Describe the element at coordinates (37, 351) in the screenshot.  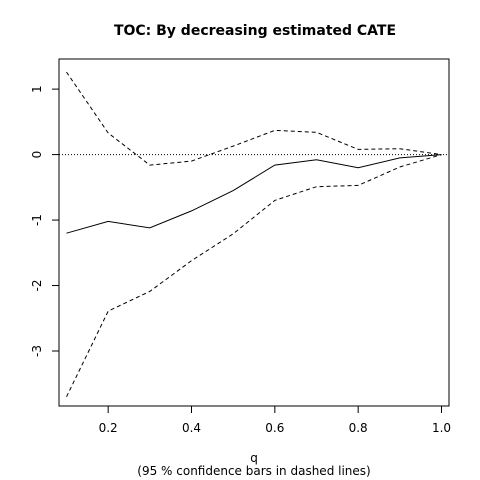
I see `y-tick-label: -3` at that location.